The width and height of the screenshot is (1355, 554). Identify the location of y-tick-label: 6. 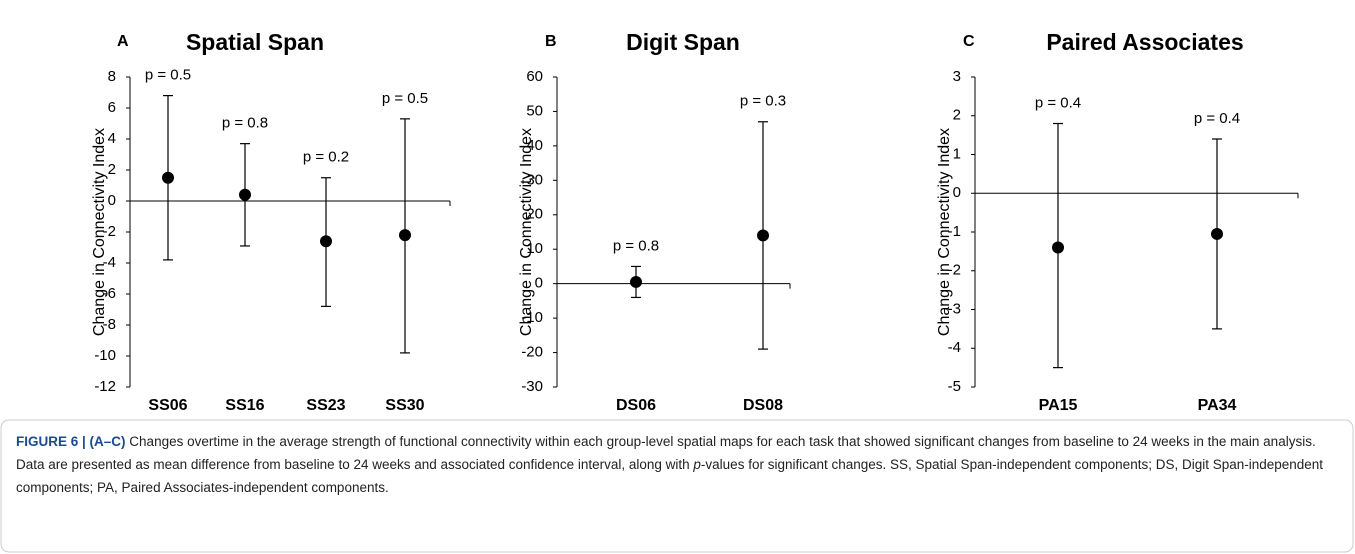
(112, 107).